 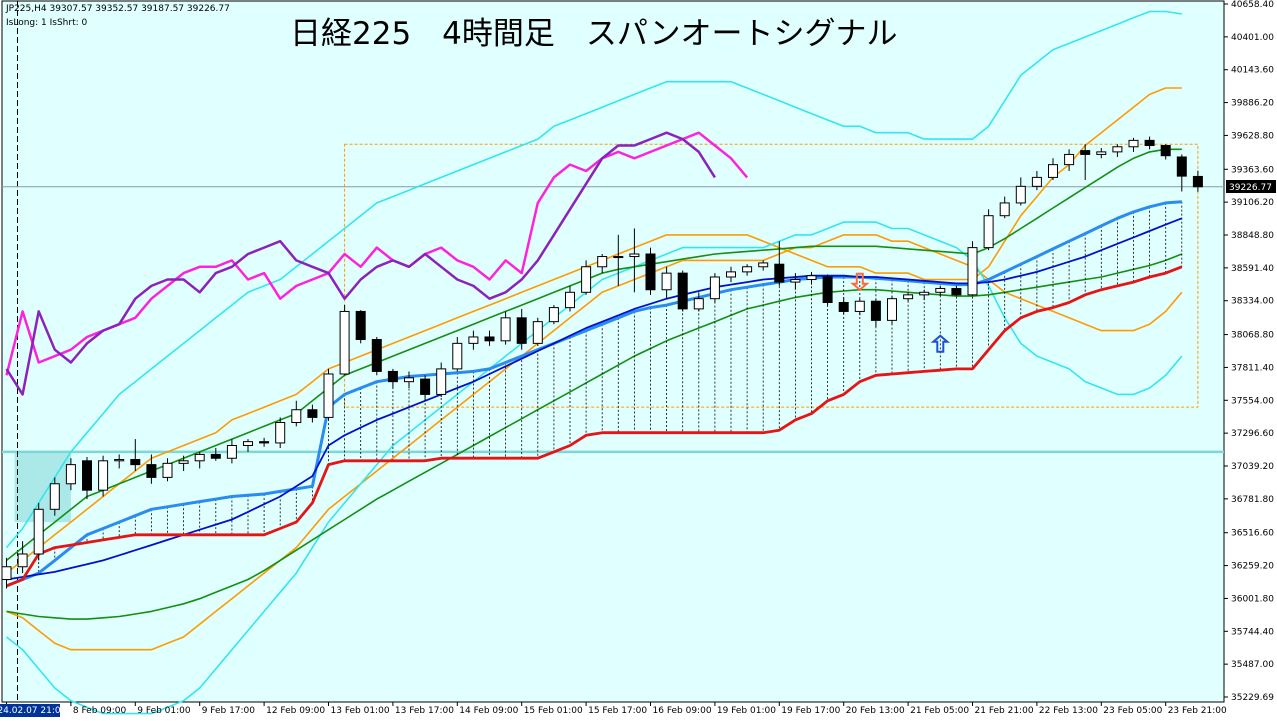 I want to click on x-tick-label: 19 Feb 01:00, so click(x=746, y=711).